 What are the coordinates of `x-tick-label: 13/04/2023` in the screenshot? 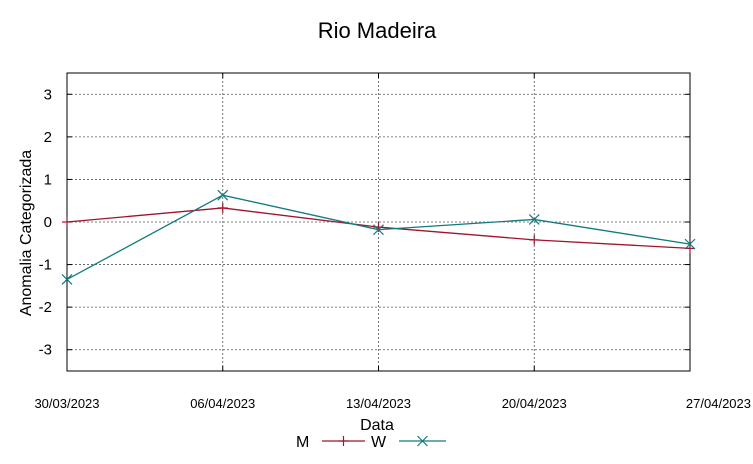 It's located at (378, 403).